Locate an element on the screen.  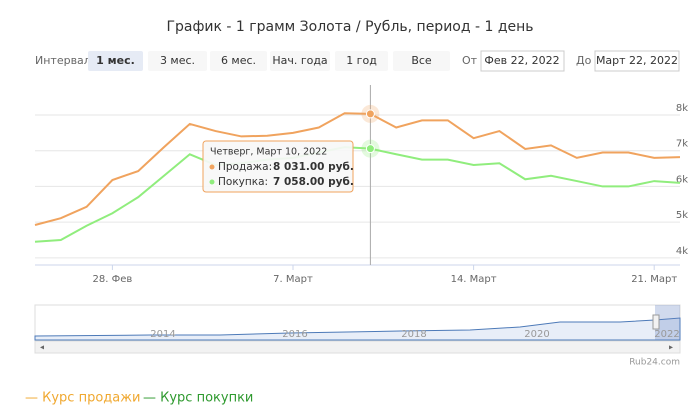
from-value: Фев 22, 2022 is located at coordinates (521, 60).